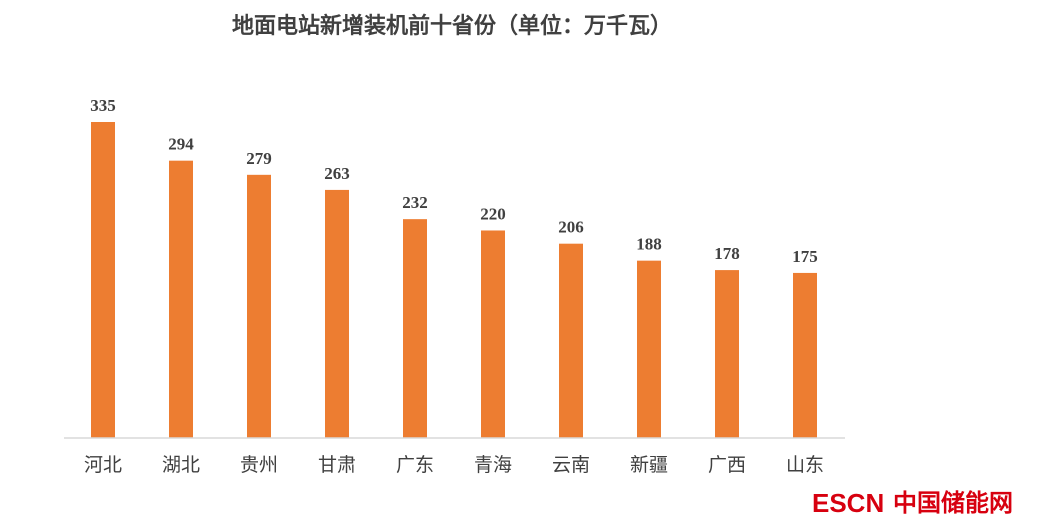 The width and height of the screenshot is (1044, 530). I want to click on watermark-logo: ESCN 中国储能网, so click(912, 503).